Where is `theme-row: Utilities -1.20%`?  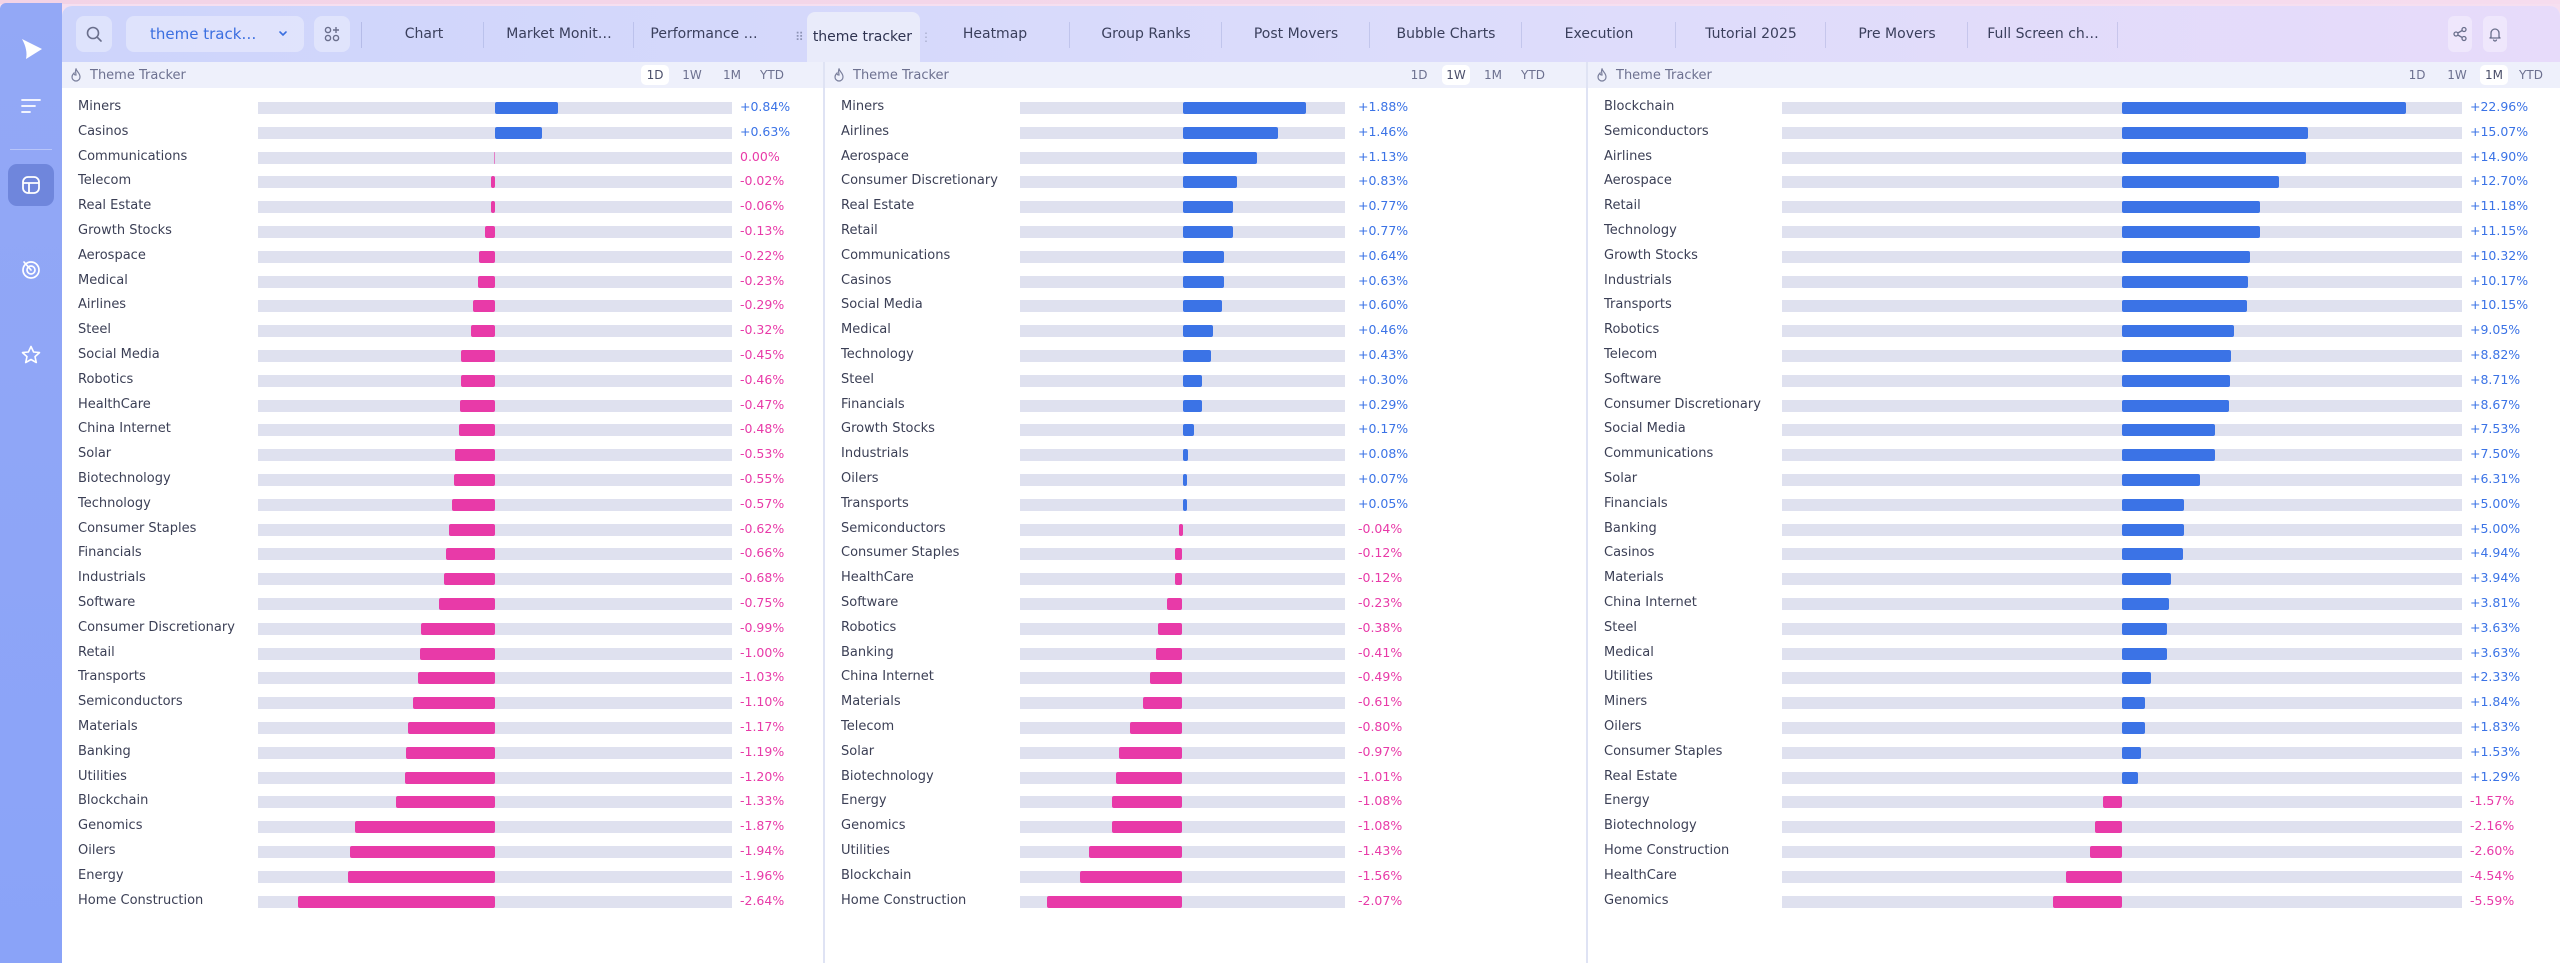
theme-row: Utilities -1.20% is located at coordinates (442, 778).